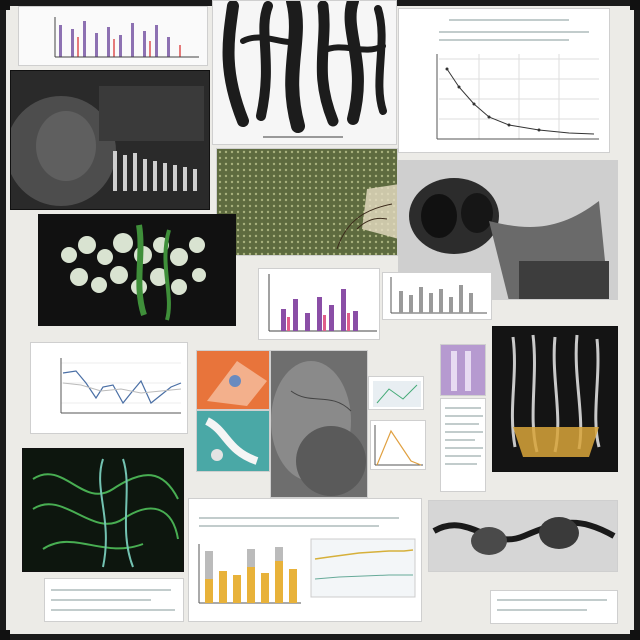 The image size is (640, 640). Describe the element at coordinates (319, 424) in the screenshot. I see `rock-texture-photo` at that location.